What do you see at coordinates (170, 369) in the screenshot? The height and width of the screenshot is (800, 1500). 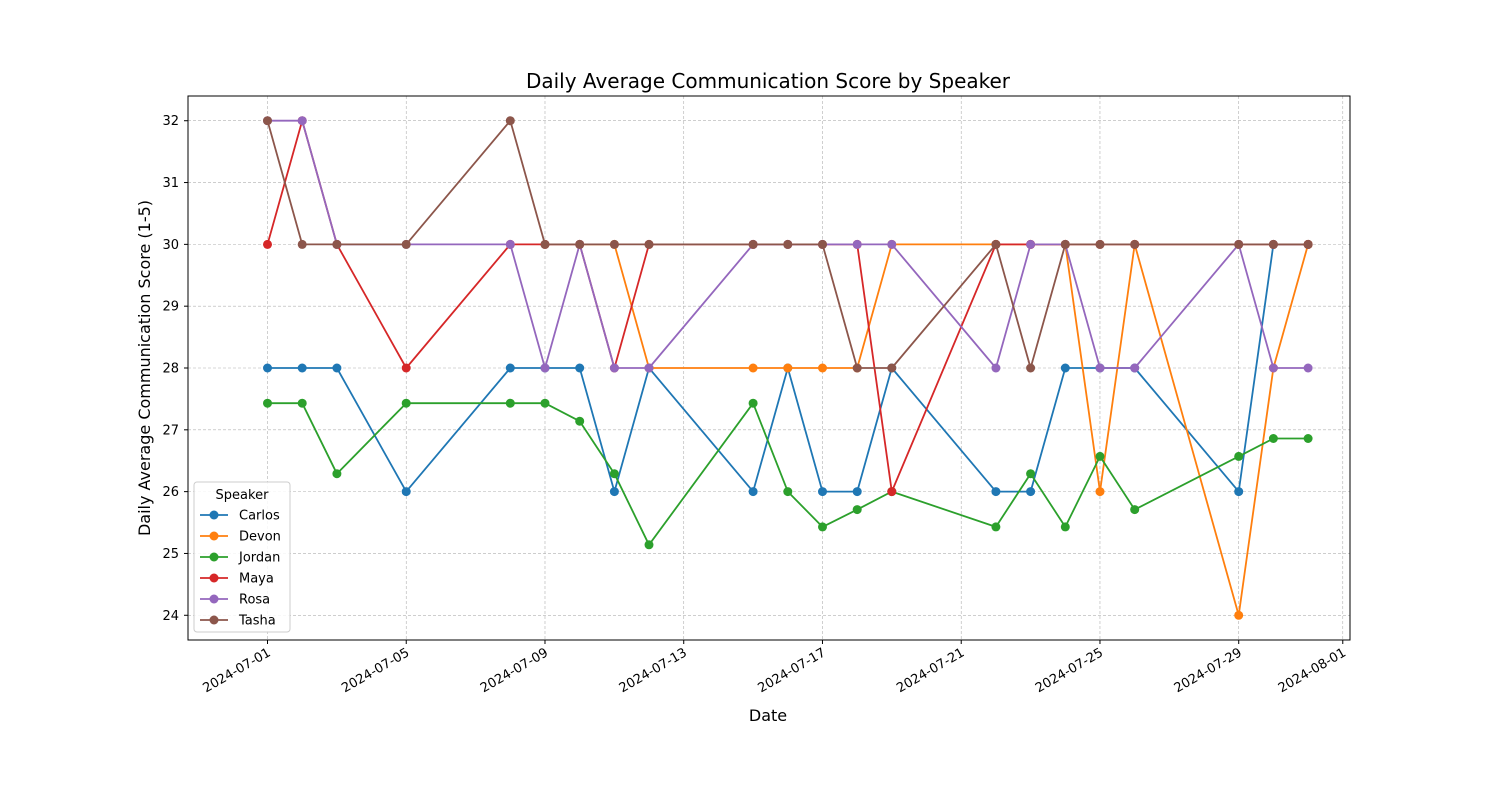 I see `y-tick-label: 28` at bounding box center [170, 369].